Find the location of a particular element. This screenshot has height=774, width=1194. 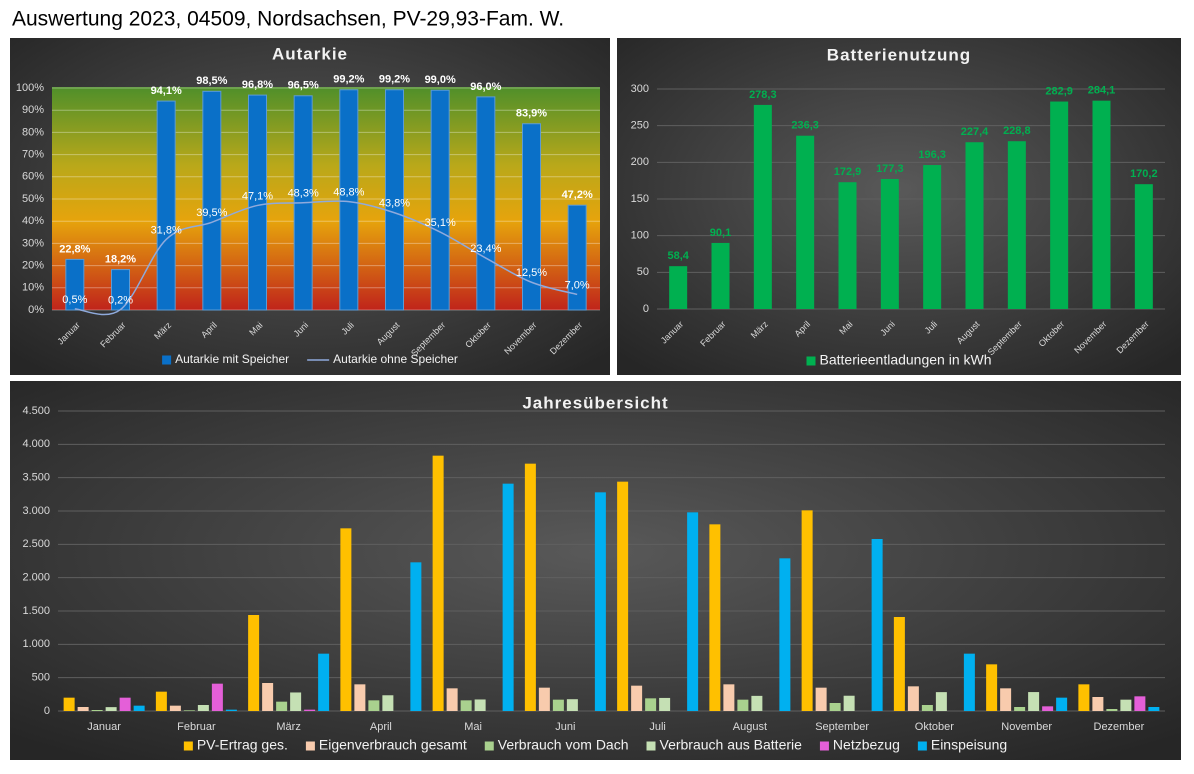

x-tick-label: Februar is located at coordinates (196, 727).